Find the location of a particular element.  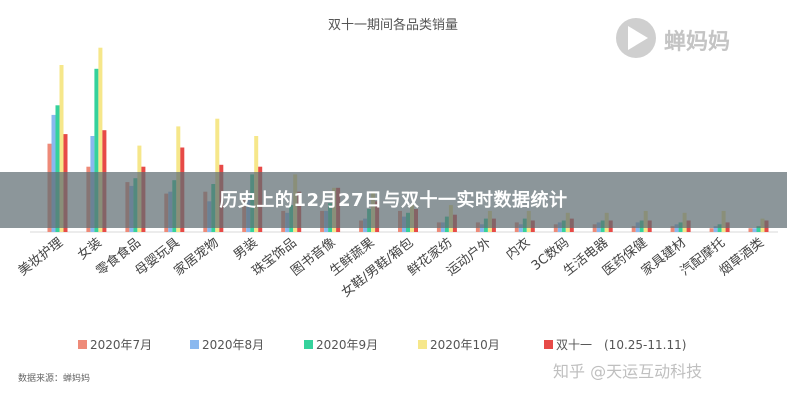

legend-item: 双十一 (10.25-11.11) is located at coordinates (615, 345).